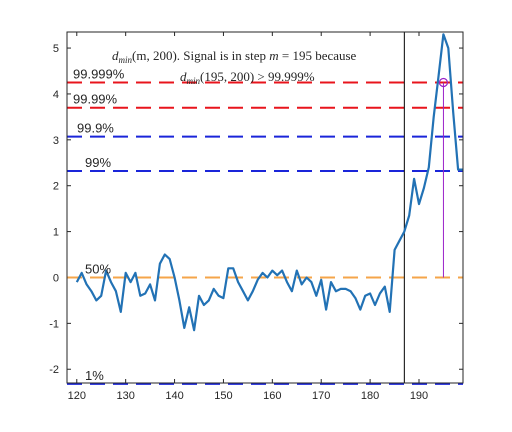 The height and width of the screenshot is (432, 512). What do you see at coordinates (56, 141) in the screenshot?
I see `y-tick-label: 3` at bounding box center [56, 141].